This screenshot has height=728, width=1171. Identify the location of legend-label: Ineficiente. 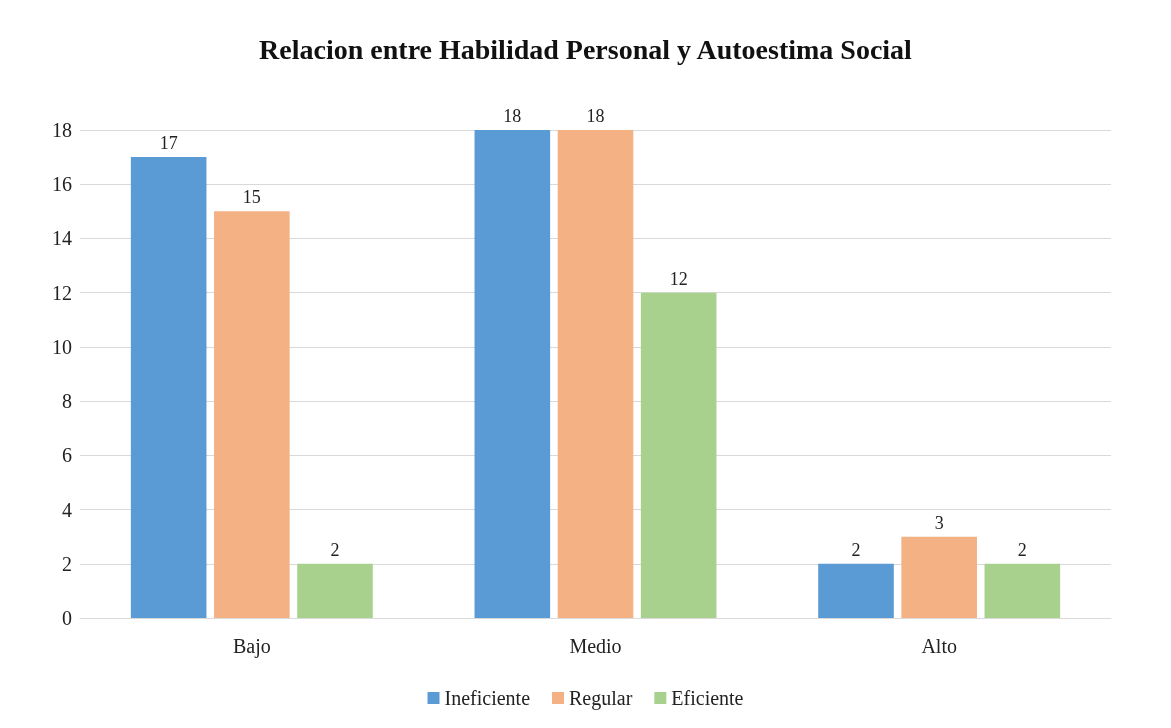
(487, 698).